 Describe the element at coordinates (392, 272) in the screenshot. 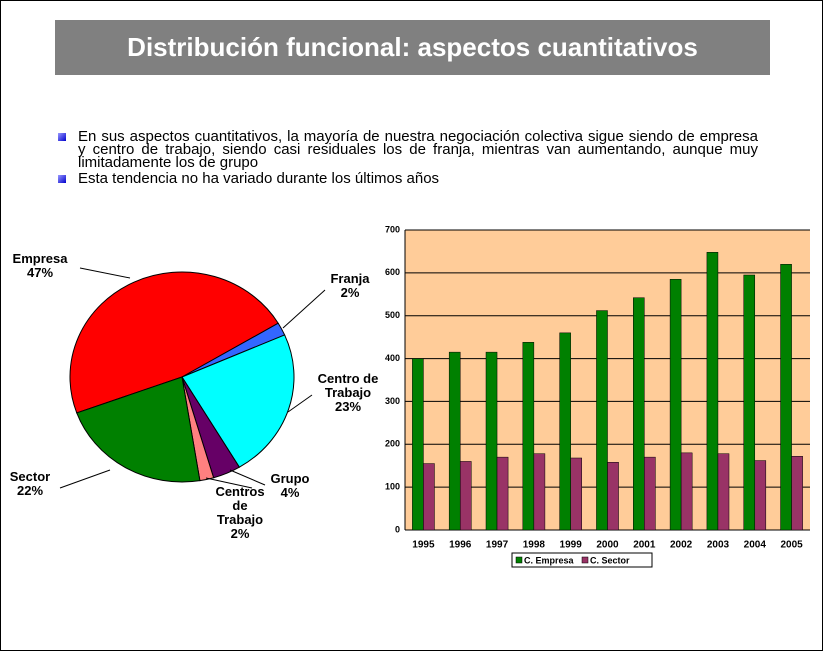

I see `y-tick-label: 600` at that location.